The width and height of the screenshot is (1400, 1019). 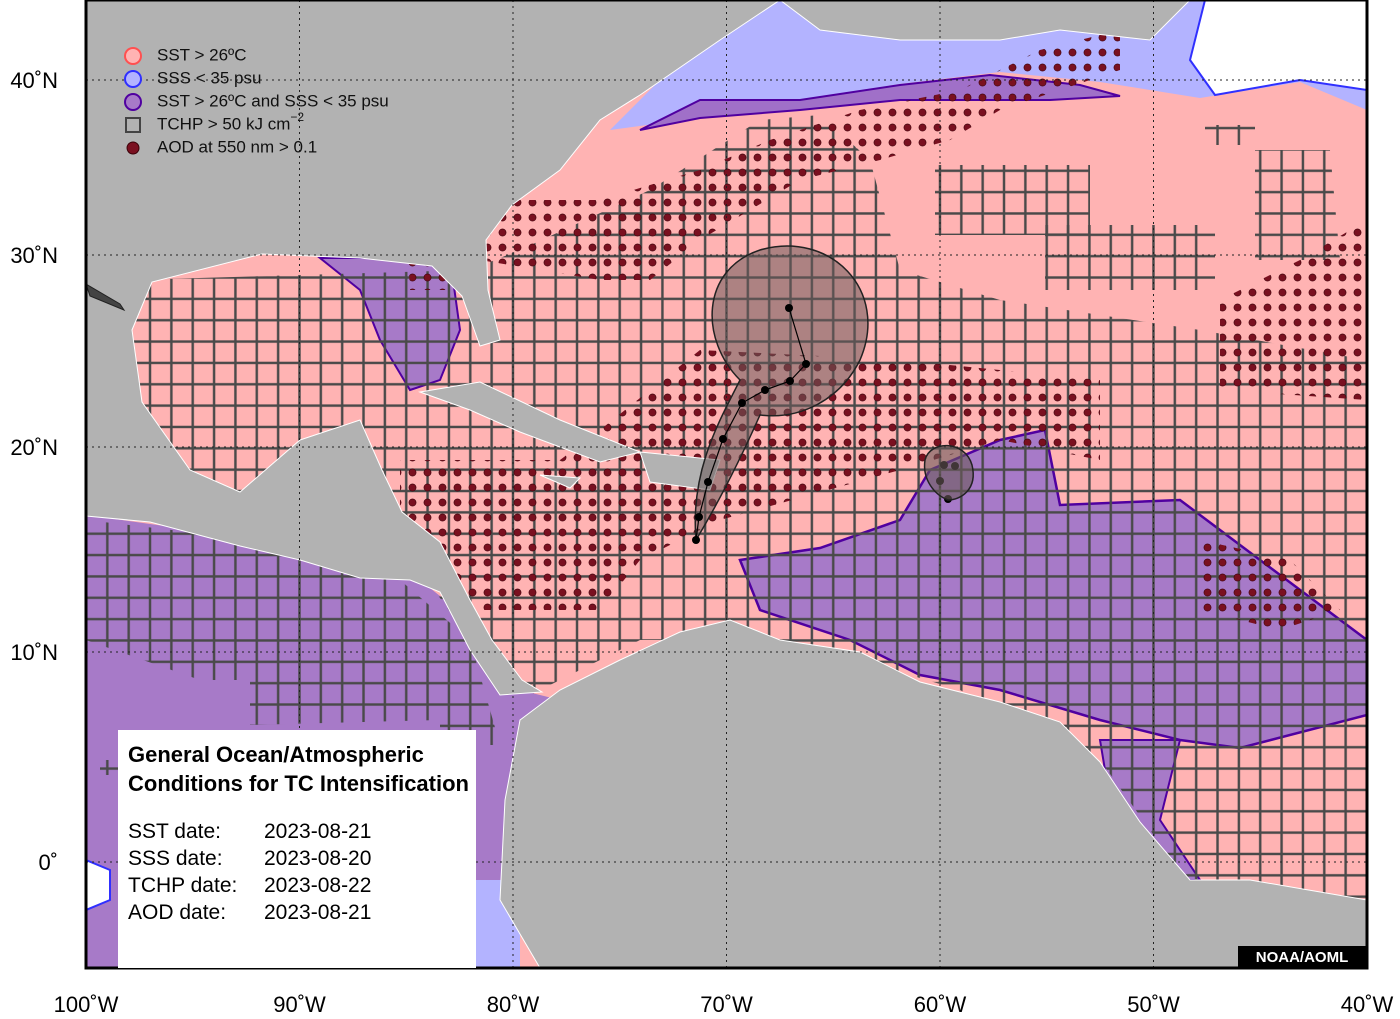 I want to click on info-title: General Ocean/Atmospheric, so click(x=276, y=754).